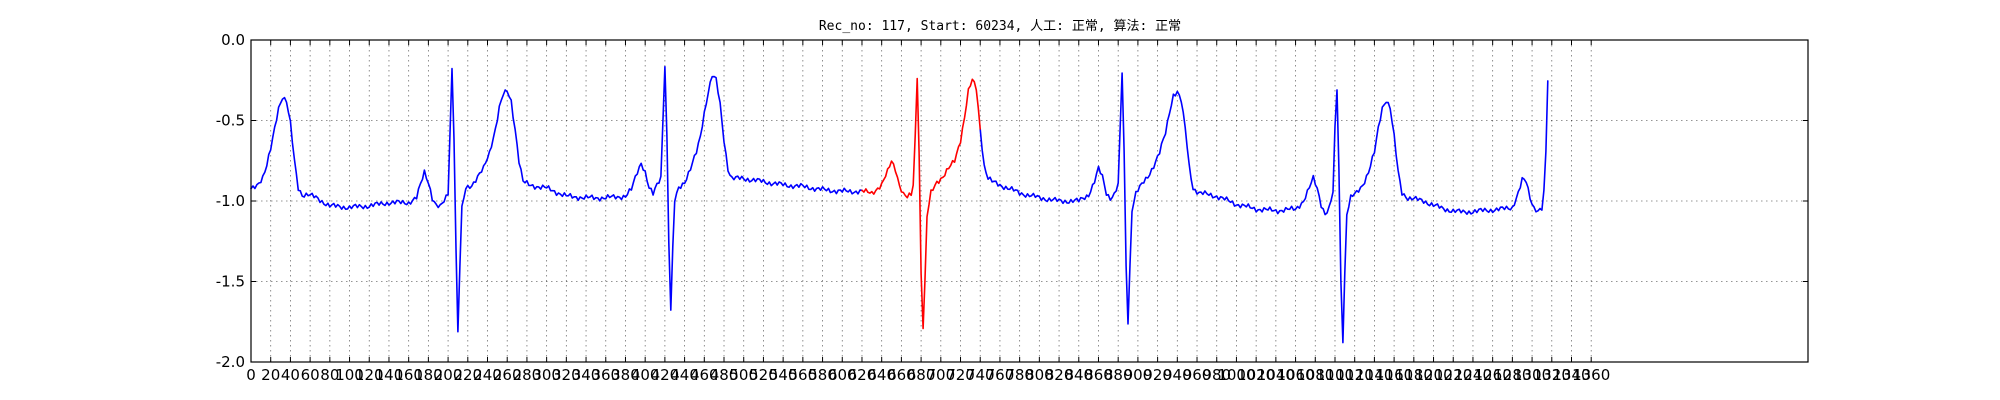 The width and height of the screenshot is (2000, 400). Describe the element at coordinates (527, 375) in the screenshot. I see `x-tick-label: 280` at that location.